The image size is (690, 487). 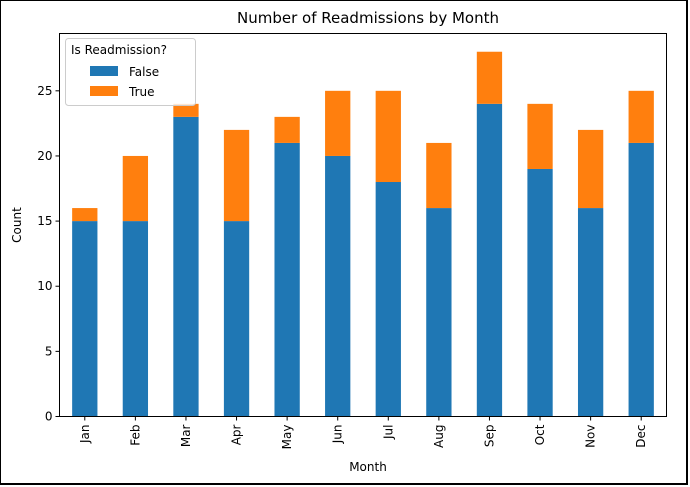 What do you see at coordinates (591, 436) in the screenshot?
I see `x-tick-label-nov: Nov` at bounding box center [591, 436].